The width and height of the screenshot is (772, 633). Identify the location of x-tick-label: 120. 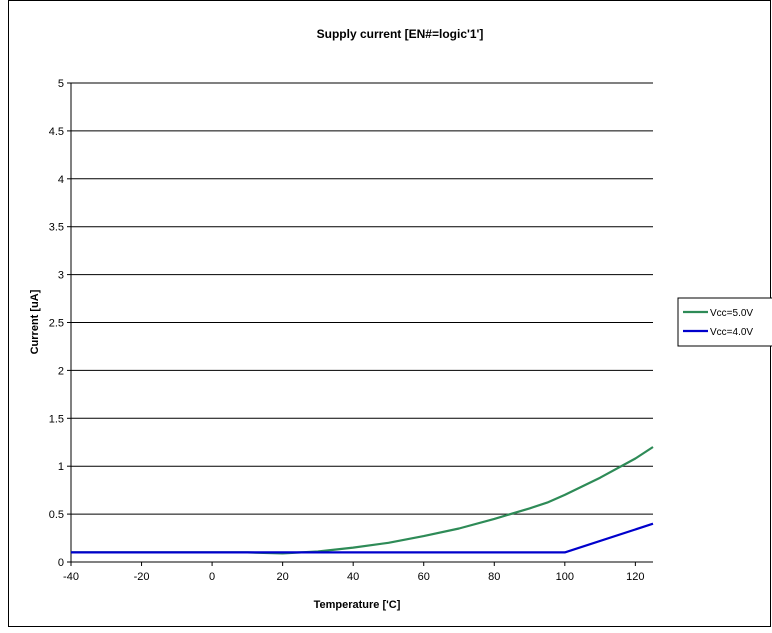
(635, 577).